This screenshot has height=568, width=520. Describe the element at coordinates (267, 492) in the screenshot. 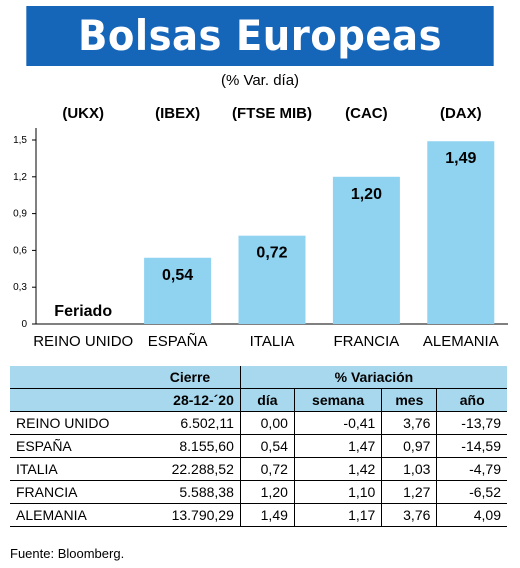

I see `row-dia: 1,20` at that location.